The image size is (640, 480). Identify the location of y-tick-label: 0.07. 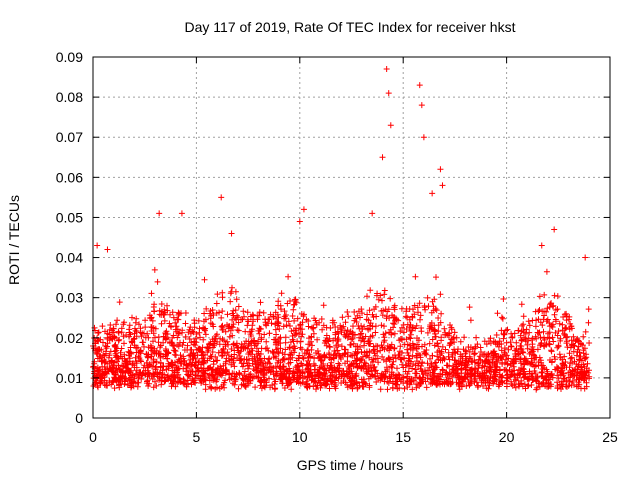
(69, 137).